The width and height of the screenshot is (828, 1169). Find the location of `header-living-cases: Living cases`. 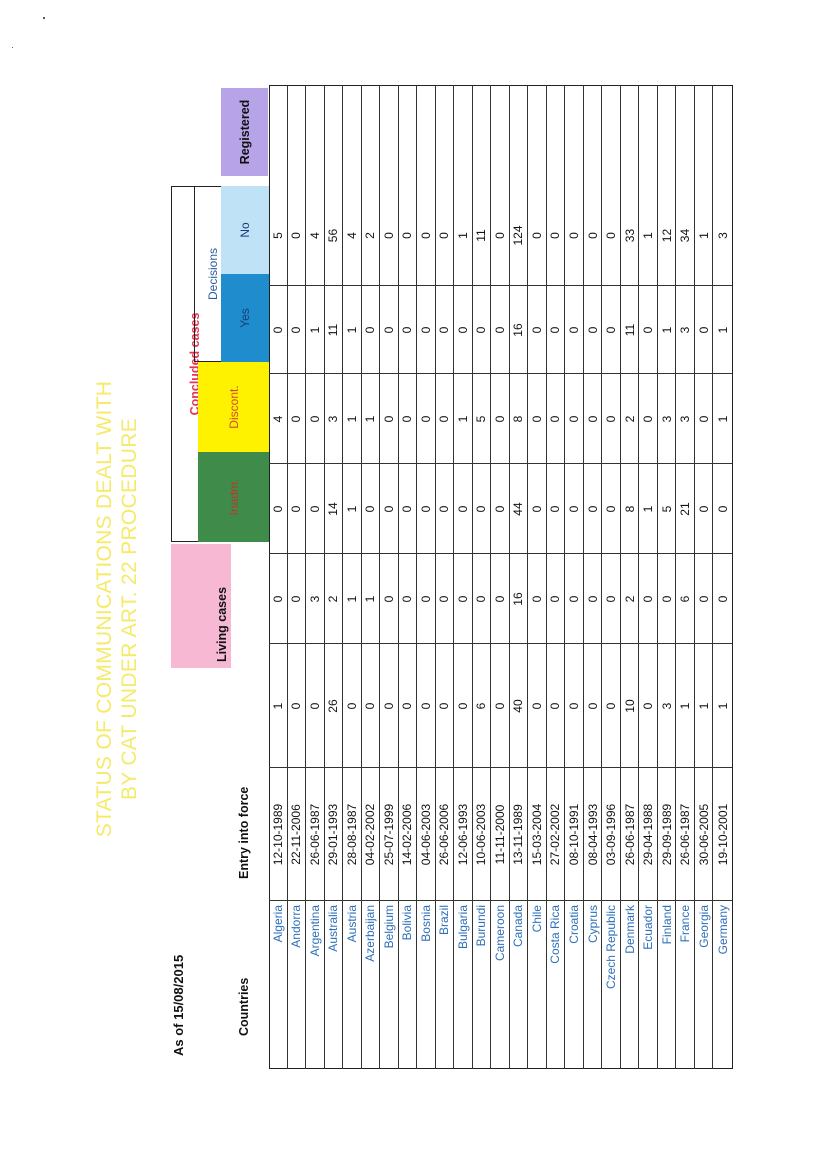

header-living-cases: Living cases is located at coordinates (201, 606).